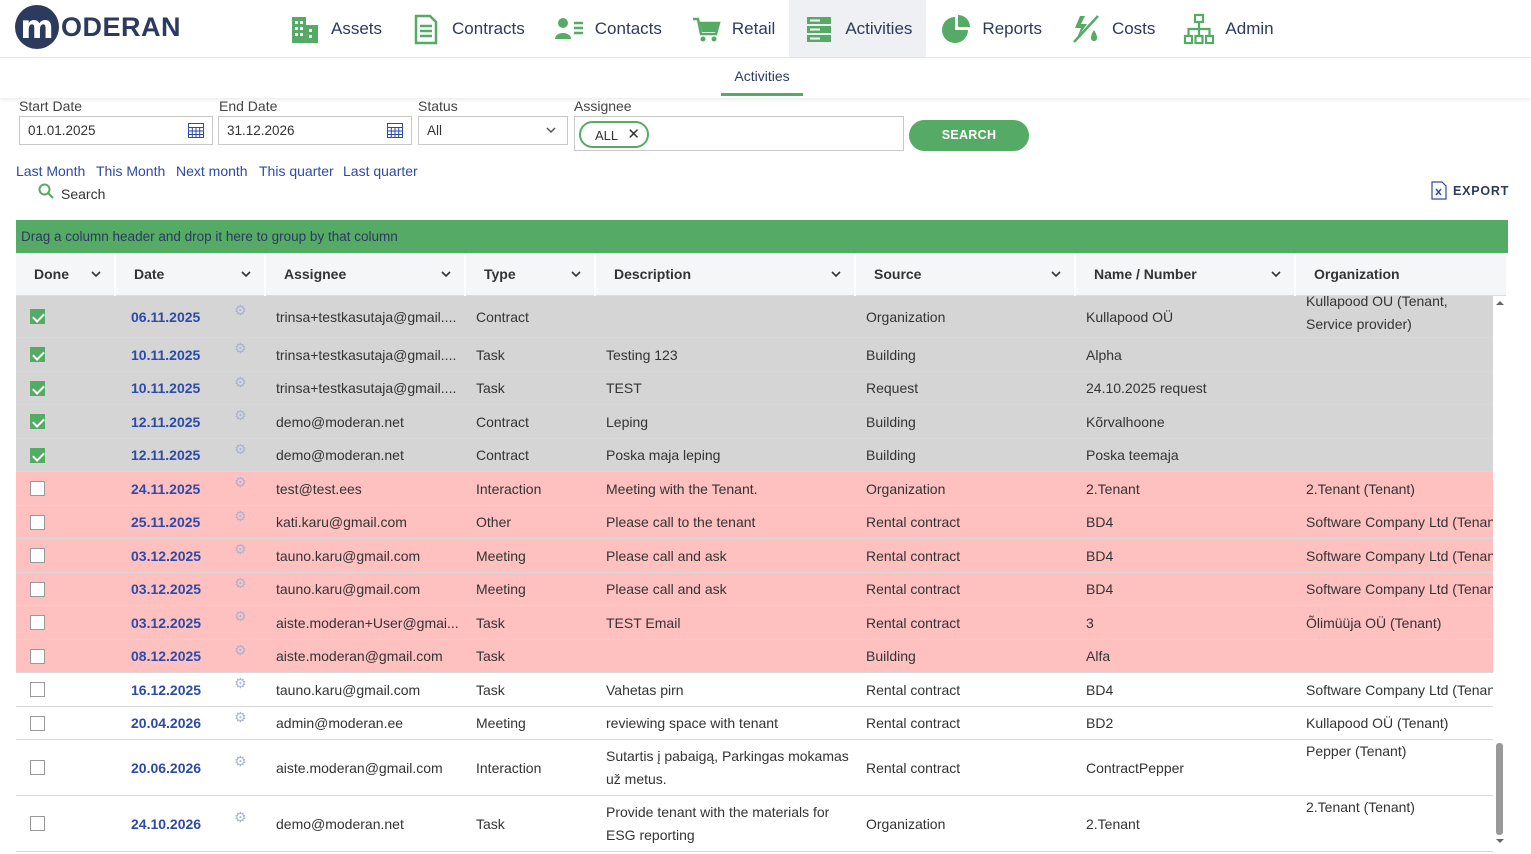 The height and width of the screenshot is (854, 1531). I want to click on nav-contacts: Contacts, so click(607, 28).